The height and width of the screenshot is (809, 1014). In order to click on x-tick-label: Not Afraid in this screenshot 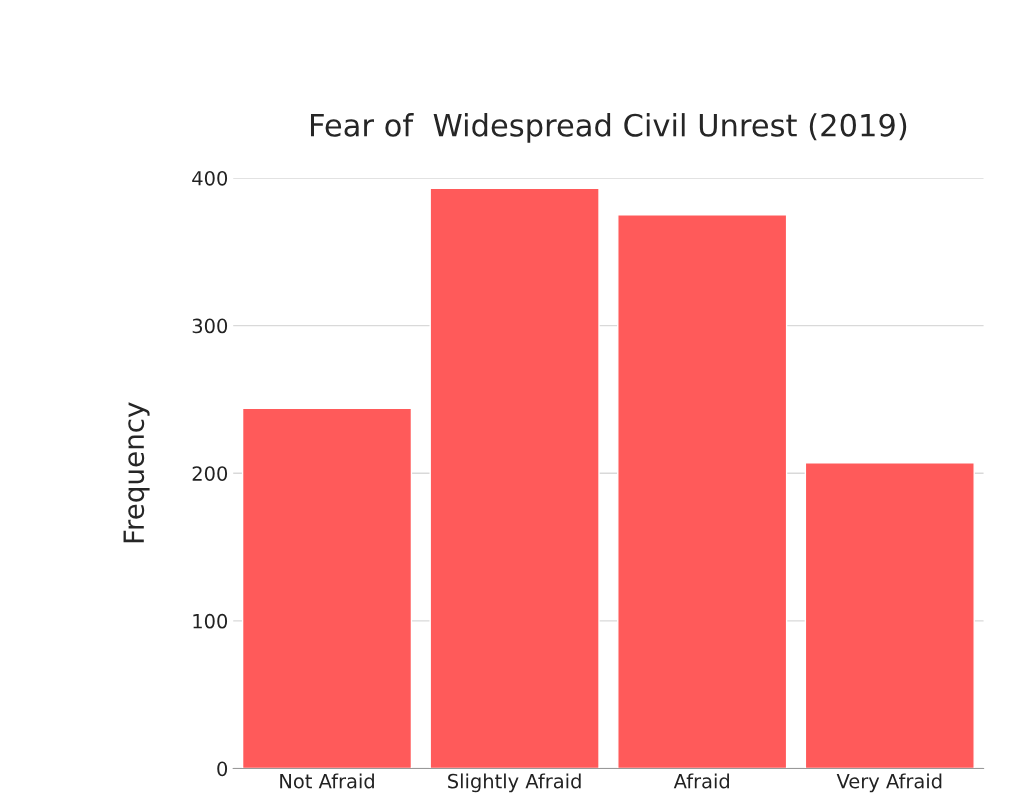, I will do `click(327, 781)`.